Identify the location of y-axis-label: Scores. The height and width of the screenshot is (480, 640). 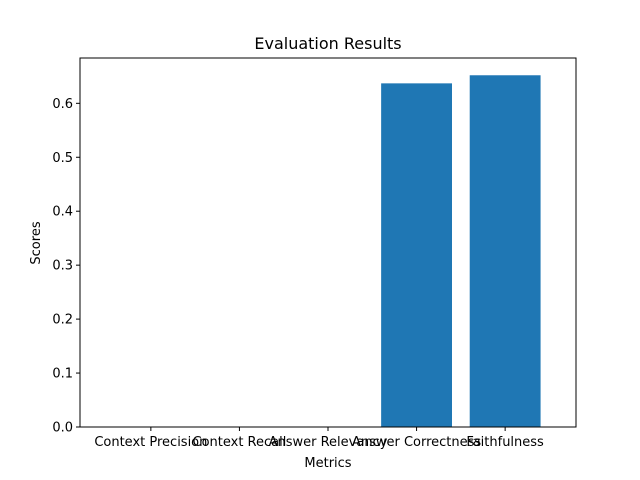
(36, 242).